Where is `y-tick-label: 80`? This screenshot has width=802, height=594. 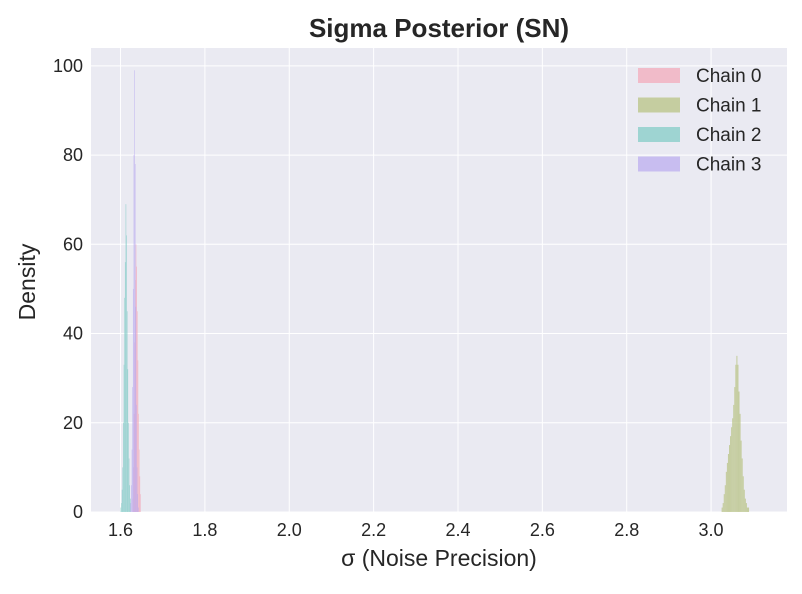 y-tick-label: 80 is located at coordinates (73, 155).